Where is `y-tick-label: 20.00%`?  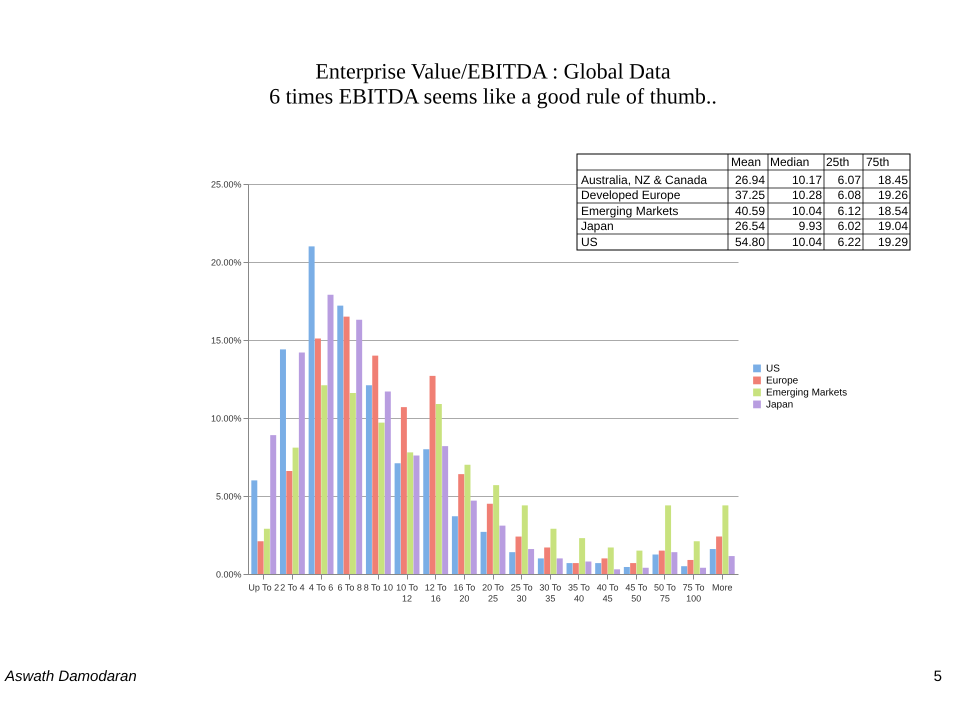
y-tick-label: 20.00% is located at coordinates (226, 263).